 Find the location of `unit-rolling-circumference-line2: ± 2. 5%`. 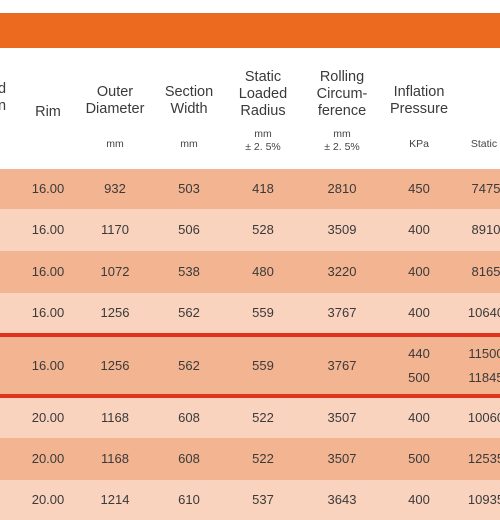

unit-rolling-circumference-line2: ± 2. 5% is located at coordinates (342, 147).